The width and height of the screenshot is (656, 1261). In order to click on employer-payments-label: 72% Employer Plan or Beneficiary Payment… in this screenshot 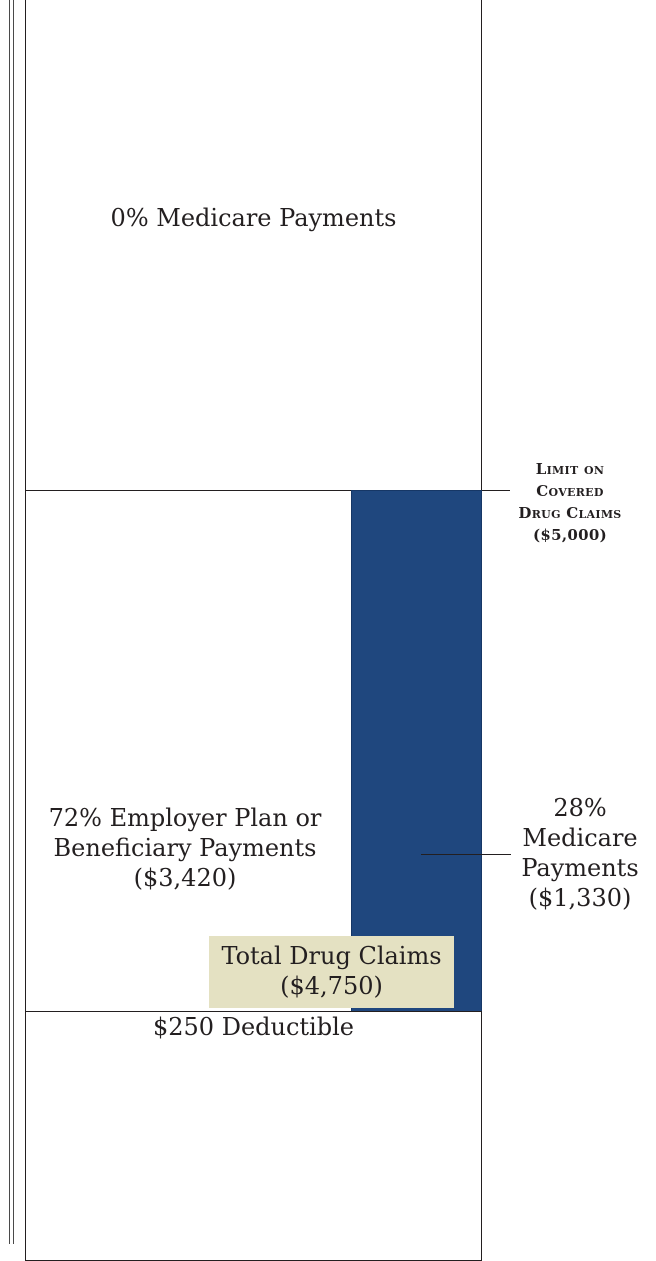, I will do `click(185, 848)`.